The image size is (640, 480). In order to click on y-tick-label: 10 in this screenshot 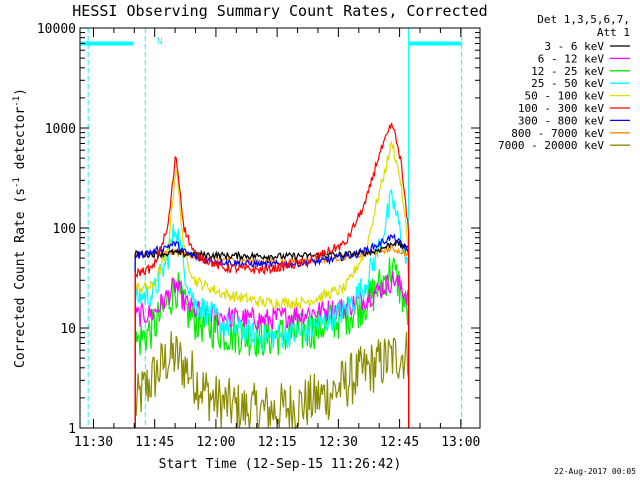, I will do `click(68, 329)`.